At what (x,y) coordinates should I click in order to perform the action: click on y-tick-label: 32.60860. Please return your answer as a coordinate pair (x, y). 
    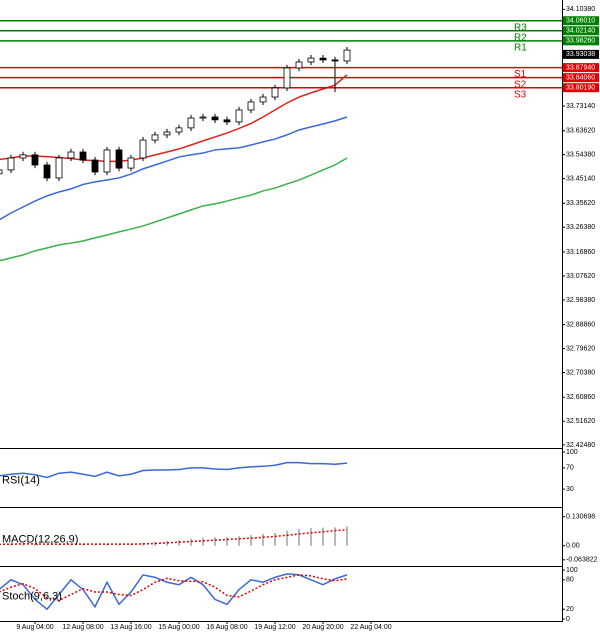
    Looking at the image, I should click on (580, 397).